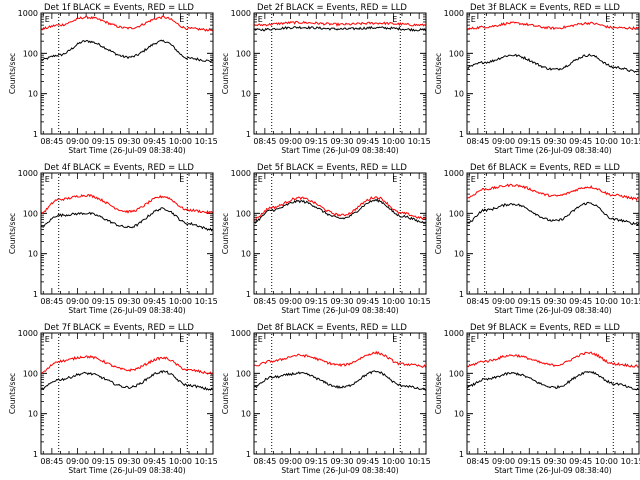 This screenshot has width=640, height=480. I want to click on panel-title: Det 7f BLACK = Events, RED = LLD, so click(119, 328).